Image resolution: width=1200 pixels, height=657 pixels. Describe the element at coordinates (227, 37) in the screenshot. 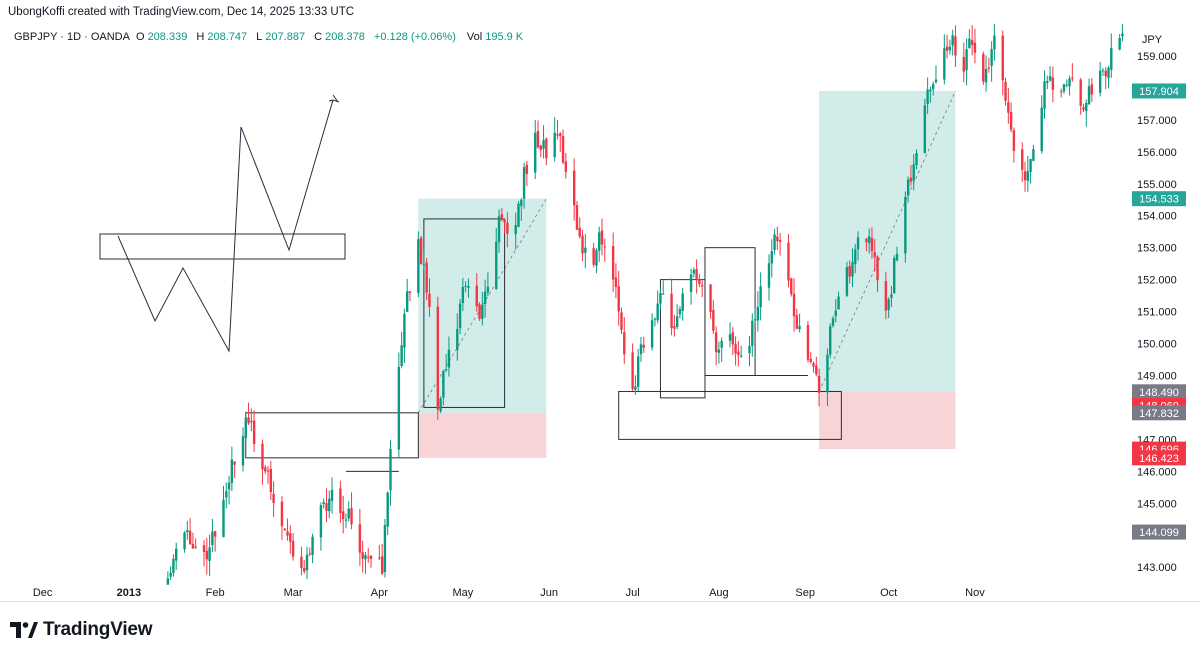

I see `legend-high-value: 208.747` at that location.